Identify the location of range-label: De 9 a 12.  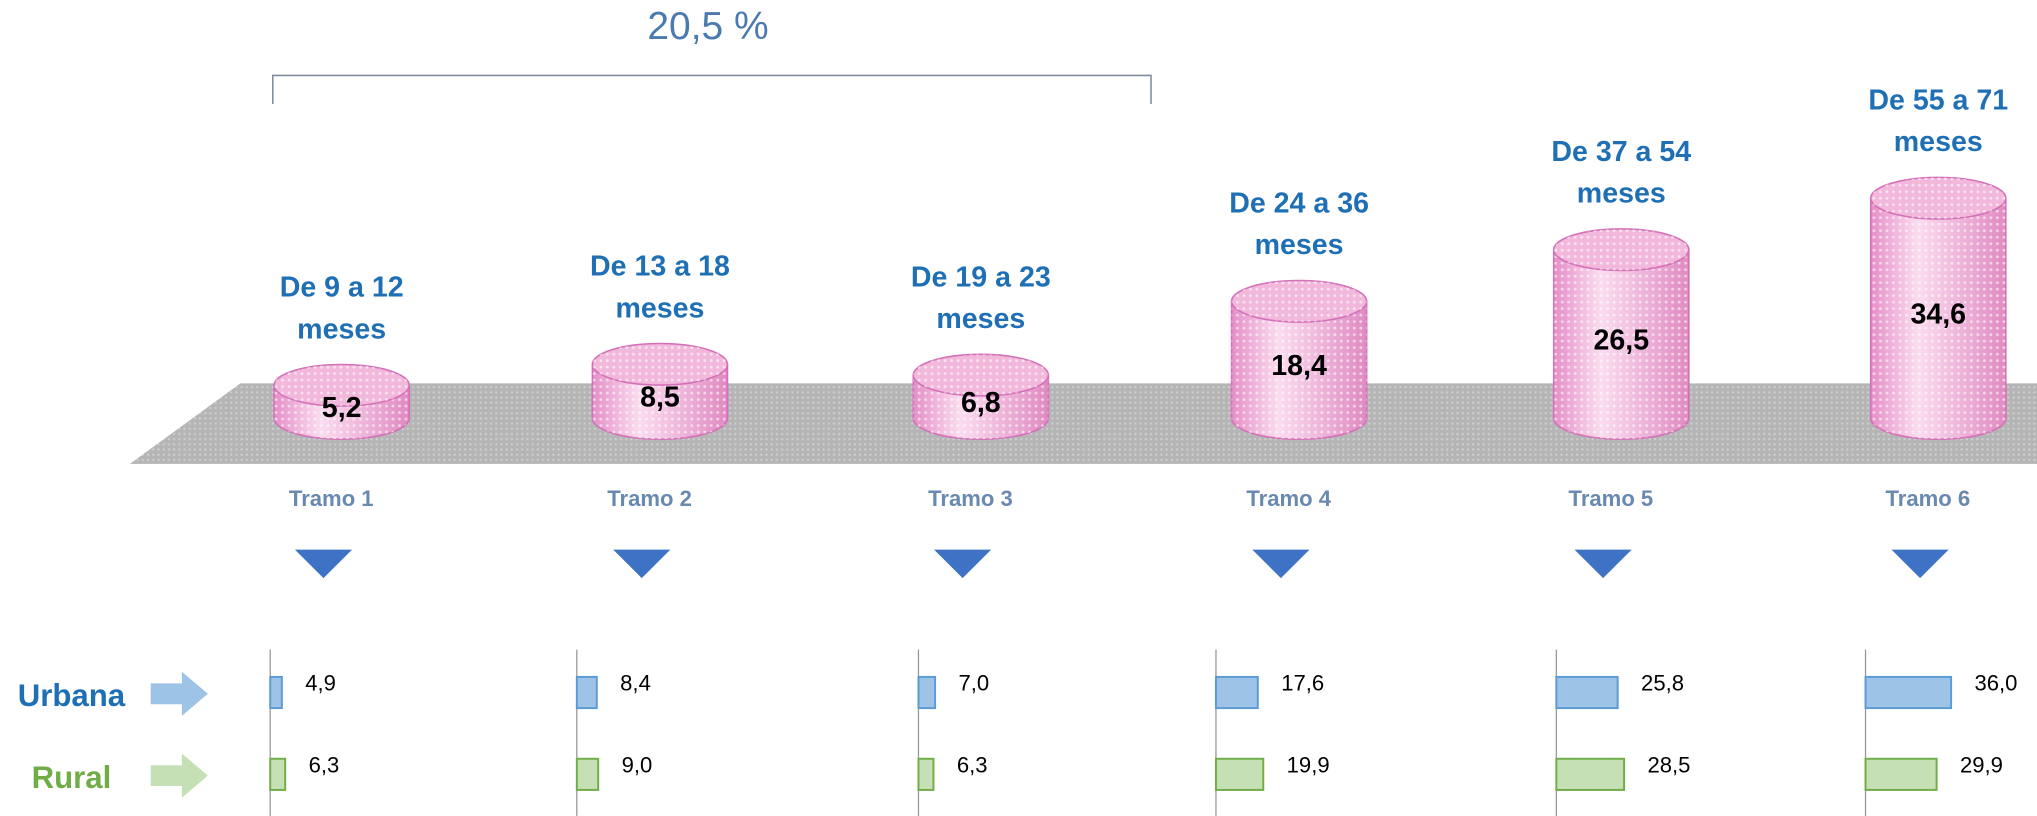
(342, 288).